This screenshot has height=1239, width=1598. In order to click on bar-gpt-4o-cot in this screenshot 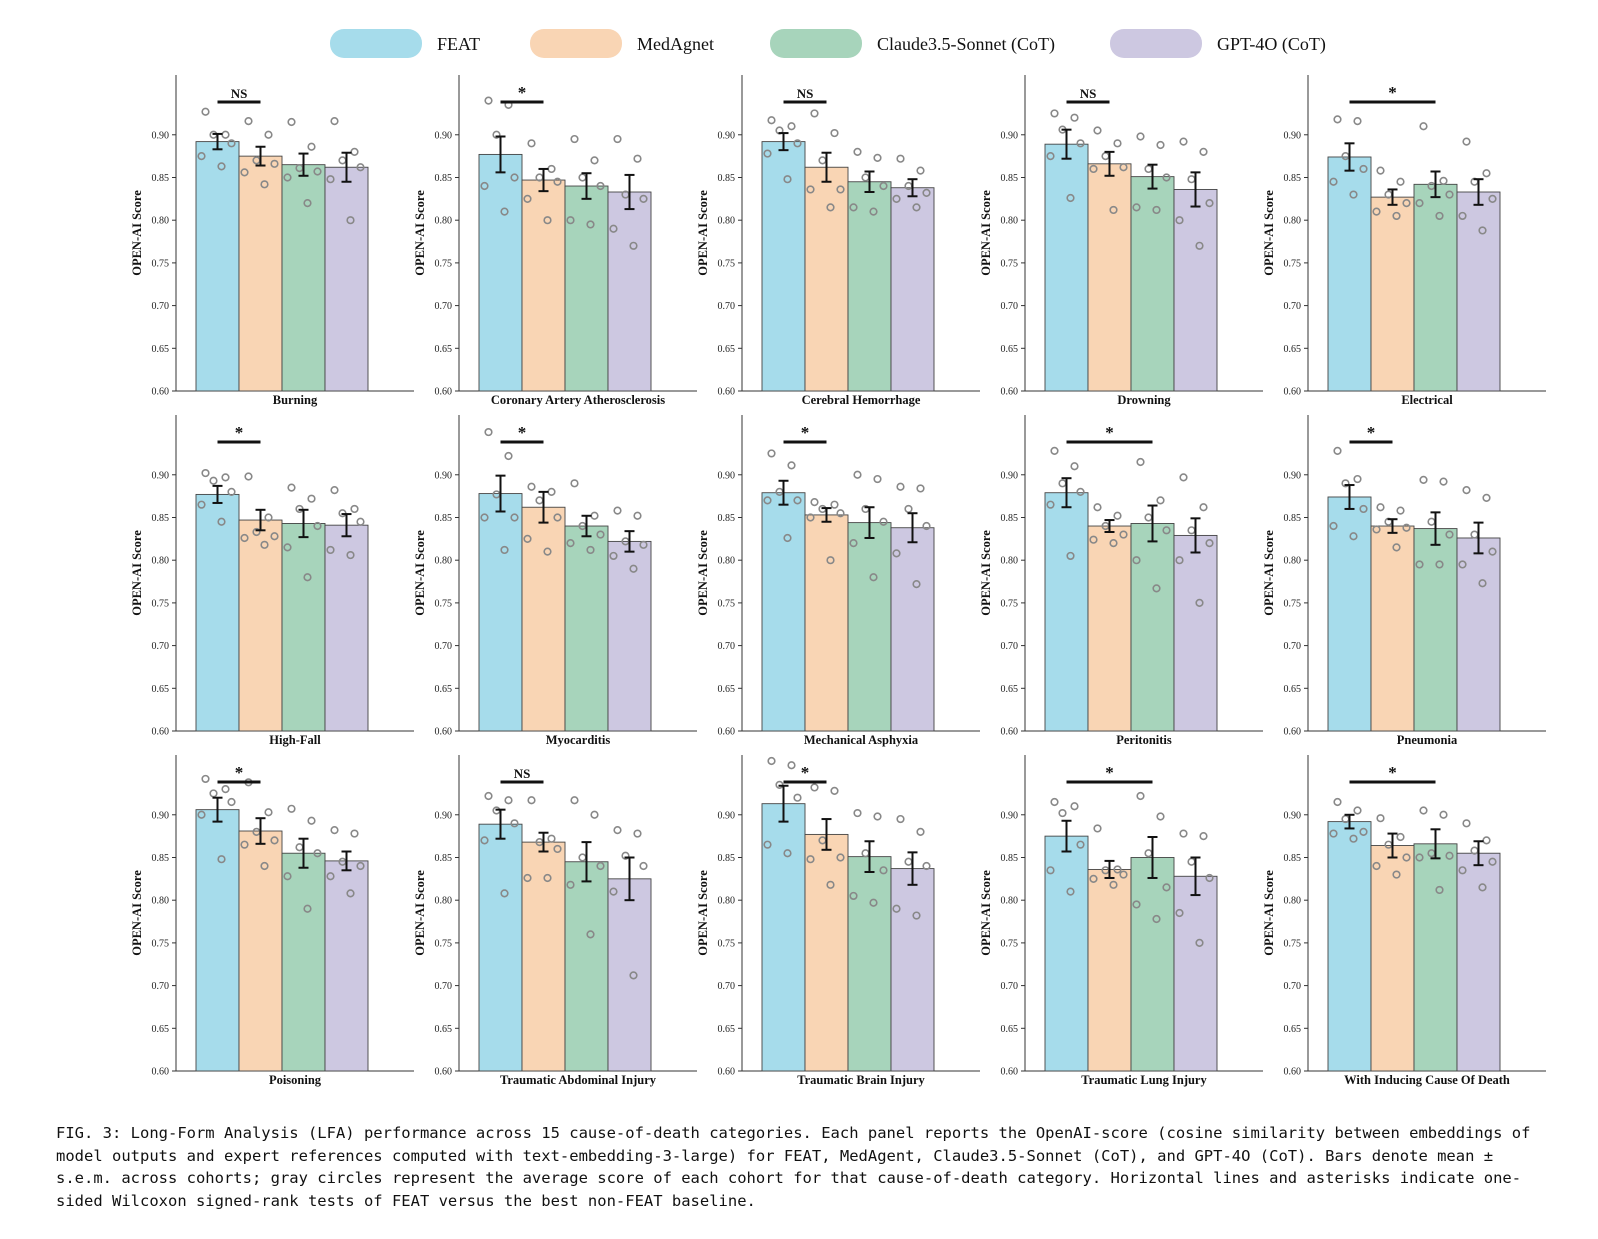, I will do `click(912, 970)`.